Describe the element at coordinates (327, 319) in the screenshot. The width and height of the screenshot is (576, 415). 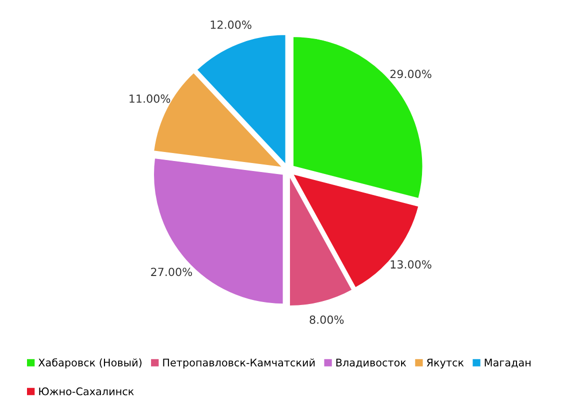
I see `data-label: 8.00%` at that location.